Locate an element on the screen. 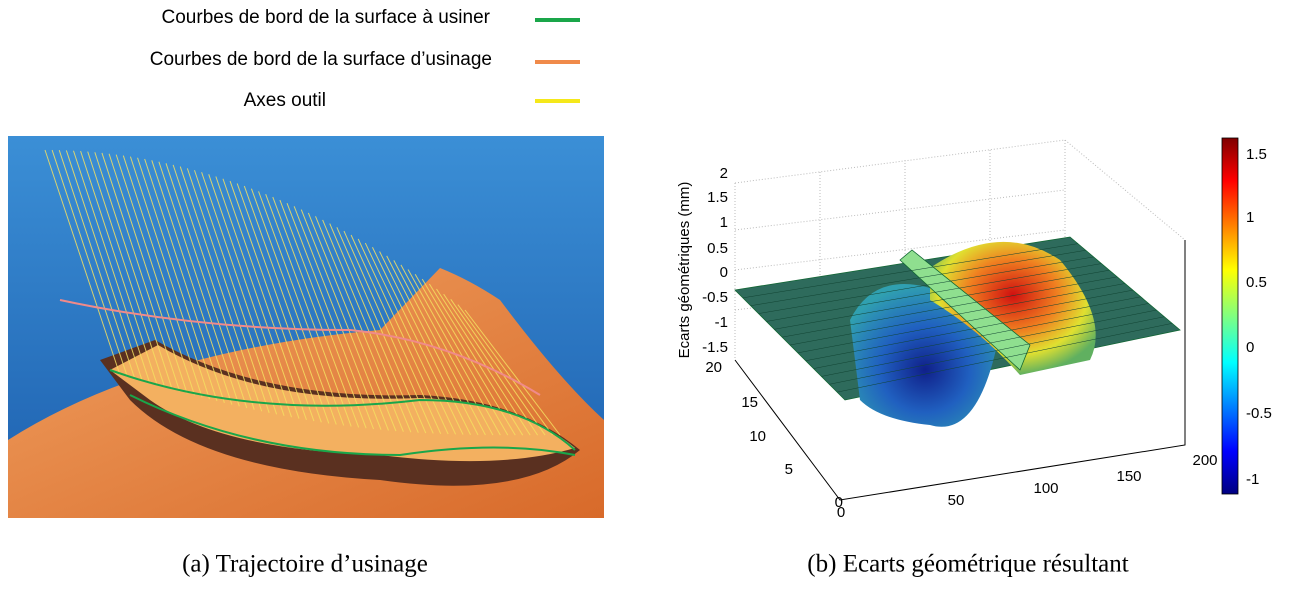 This screenshot has width=1289, height=593. colorbar-tick-label: 0.5 is located at coordinates (1256, 282).